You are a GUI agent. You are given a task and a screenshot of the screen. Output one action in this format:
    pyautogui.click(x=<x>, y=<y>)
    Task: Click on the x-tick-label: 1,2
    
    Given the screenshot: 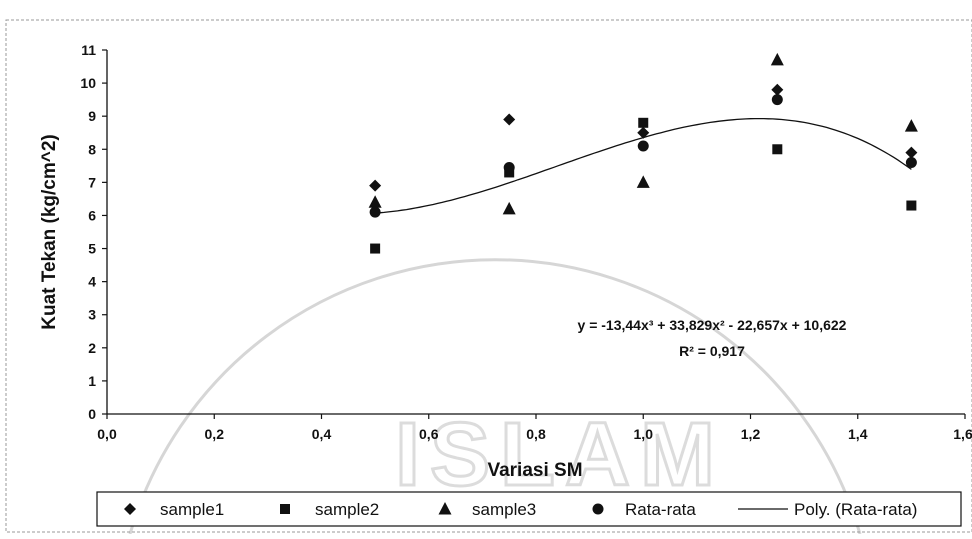 What is the action you would take?
    pyautogui.click(x=751, y=434)
    